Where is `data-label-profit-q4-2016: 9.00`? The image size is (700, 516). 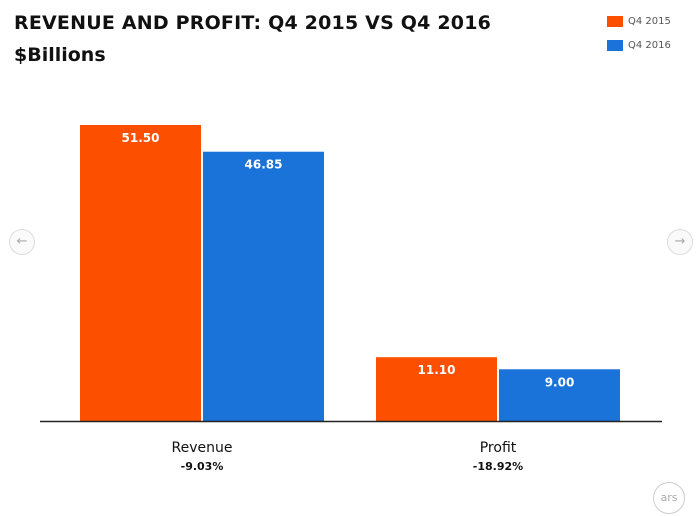
data-label-profit-q4-2016: 9.00 is located at coordinates (560, 382).